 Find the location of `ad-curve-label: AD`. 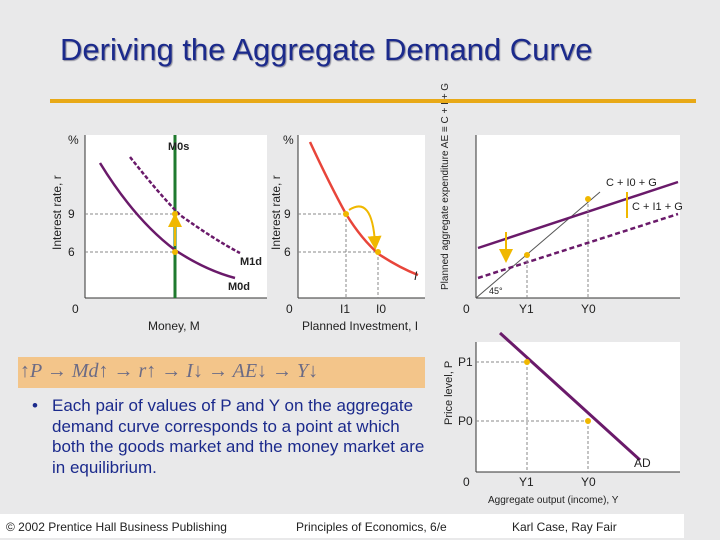

ad-curve-label: AD is located at coordinates (642, 463).